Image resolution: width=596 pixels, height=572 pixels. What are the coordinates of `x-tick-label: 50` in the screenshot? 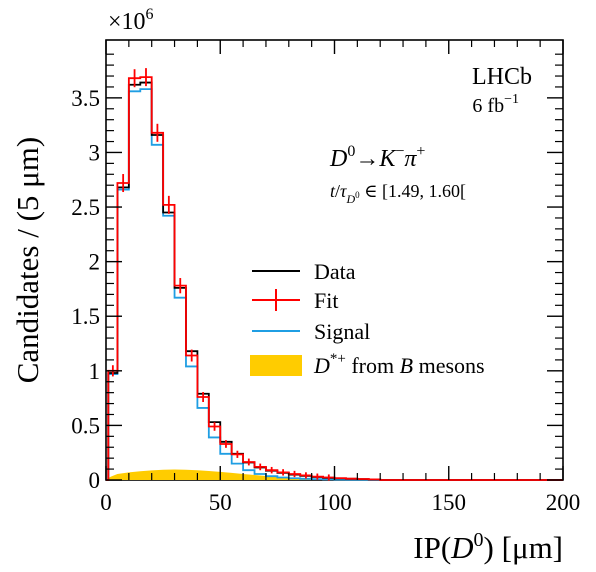 It's located at (220, 502).